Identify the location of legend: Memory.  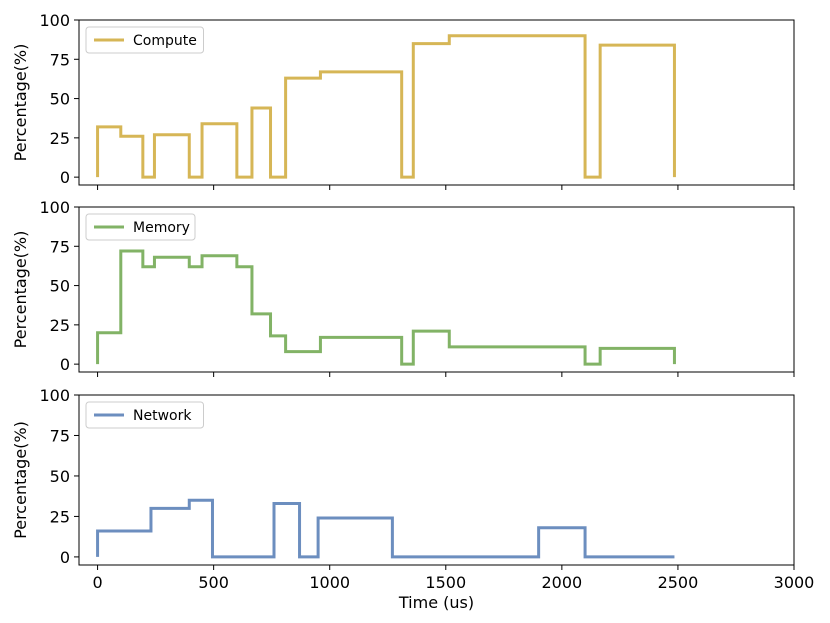
(140, 227).